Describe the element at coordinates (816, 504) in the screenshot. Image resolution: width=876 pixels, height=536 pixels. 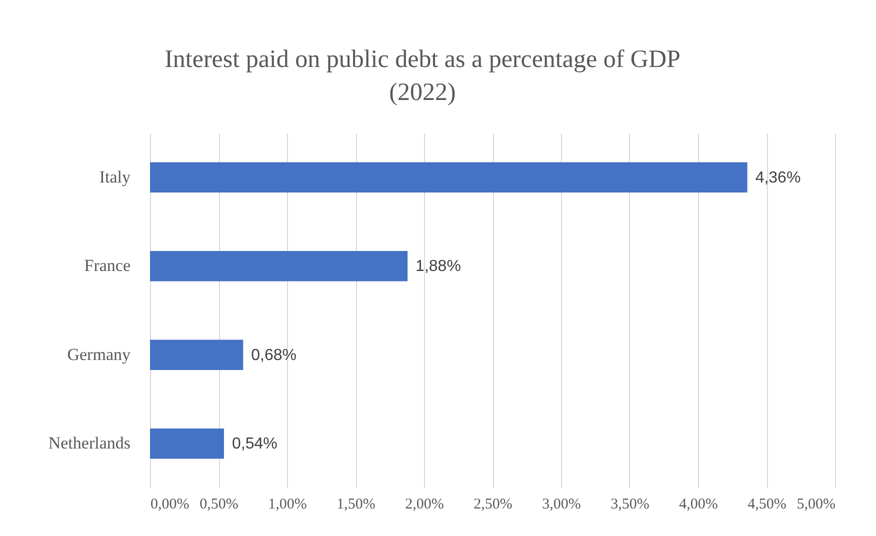
I see `x-tick-label: 5,00%` at that location.